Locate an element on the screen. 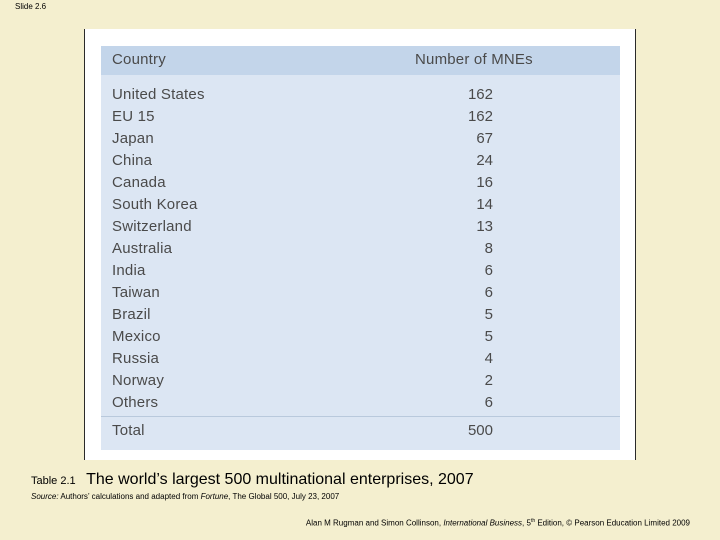 Image resolution: width=720 pixels, height=540 pixels. caption-label: Table 2.1 is located at coordinates (53, 481).